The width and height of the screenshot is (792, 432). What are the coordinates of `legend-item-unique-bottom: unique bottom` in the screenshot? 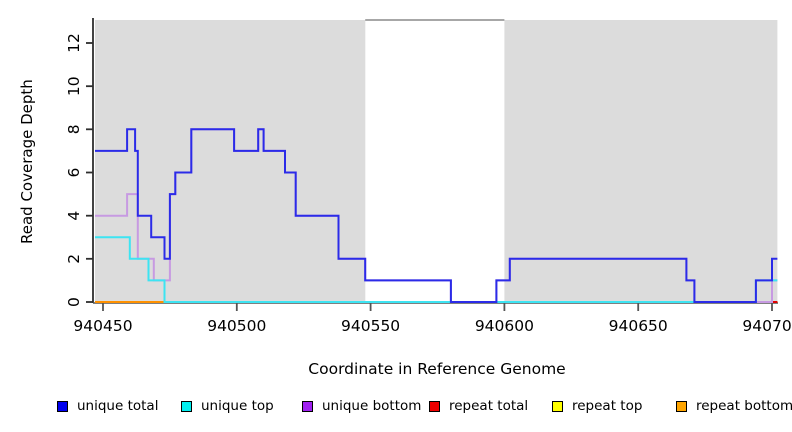 It's located at (361, 406).